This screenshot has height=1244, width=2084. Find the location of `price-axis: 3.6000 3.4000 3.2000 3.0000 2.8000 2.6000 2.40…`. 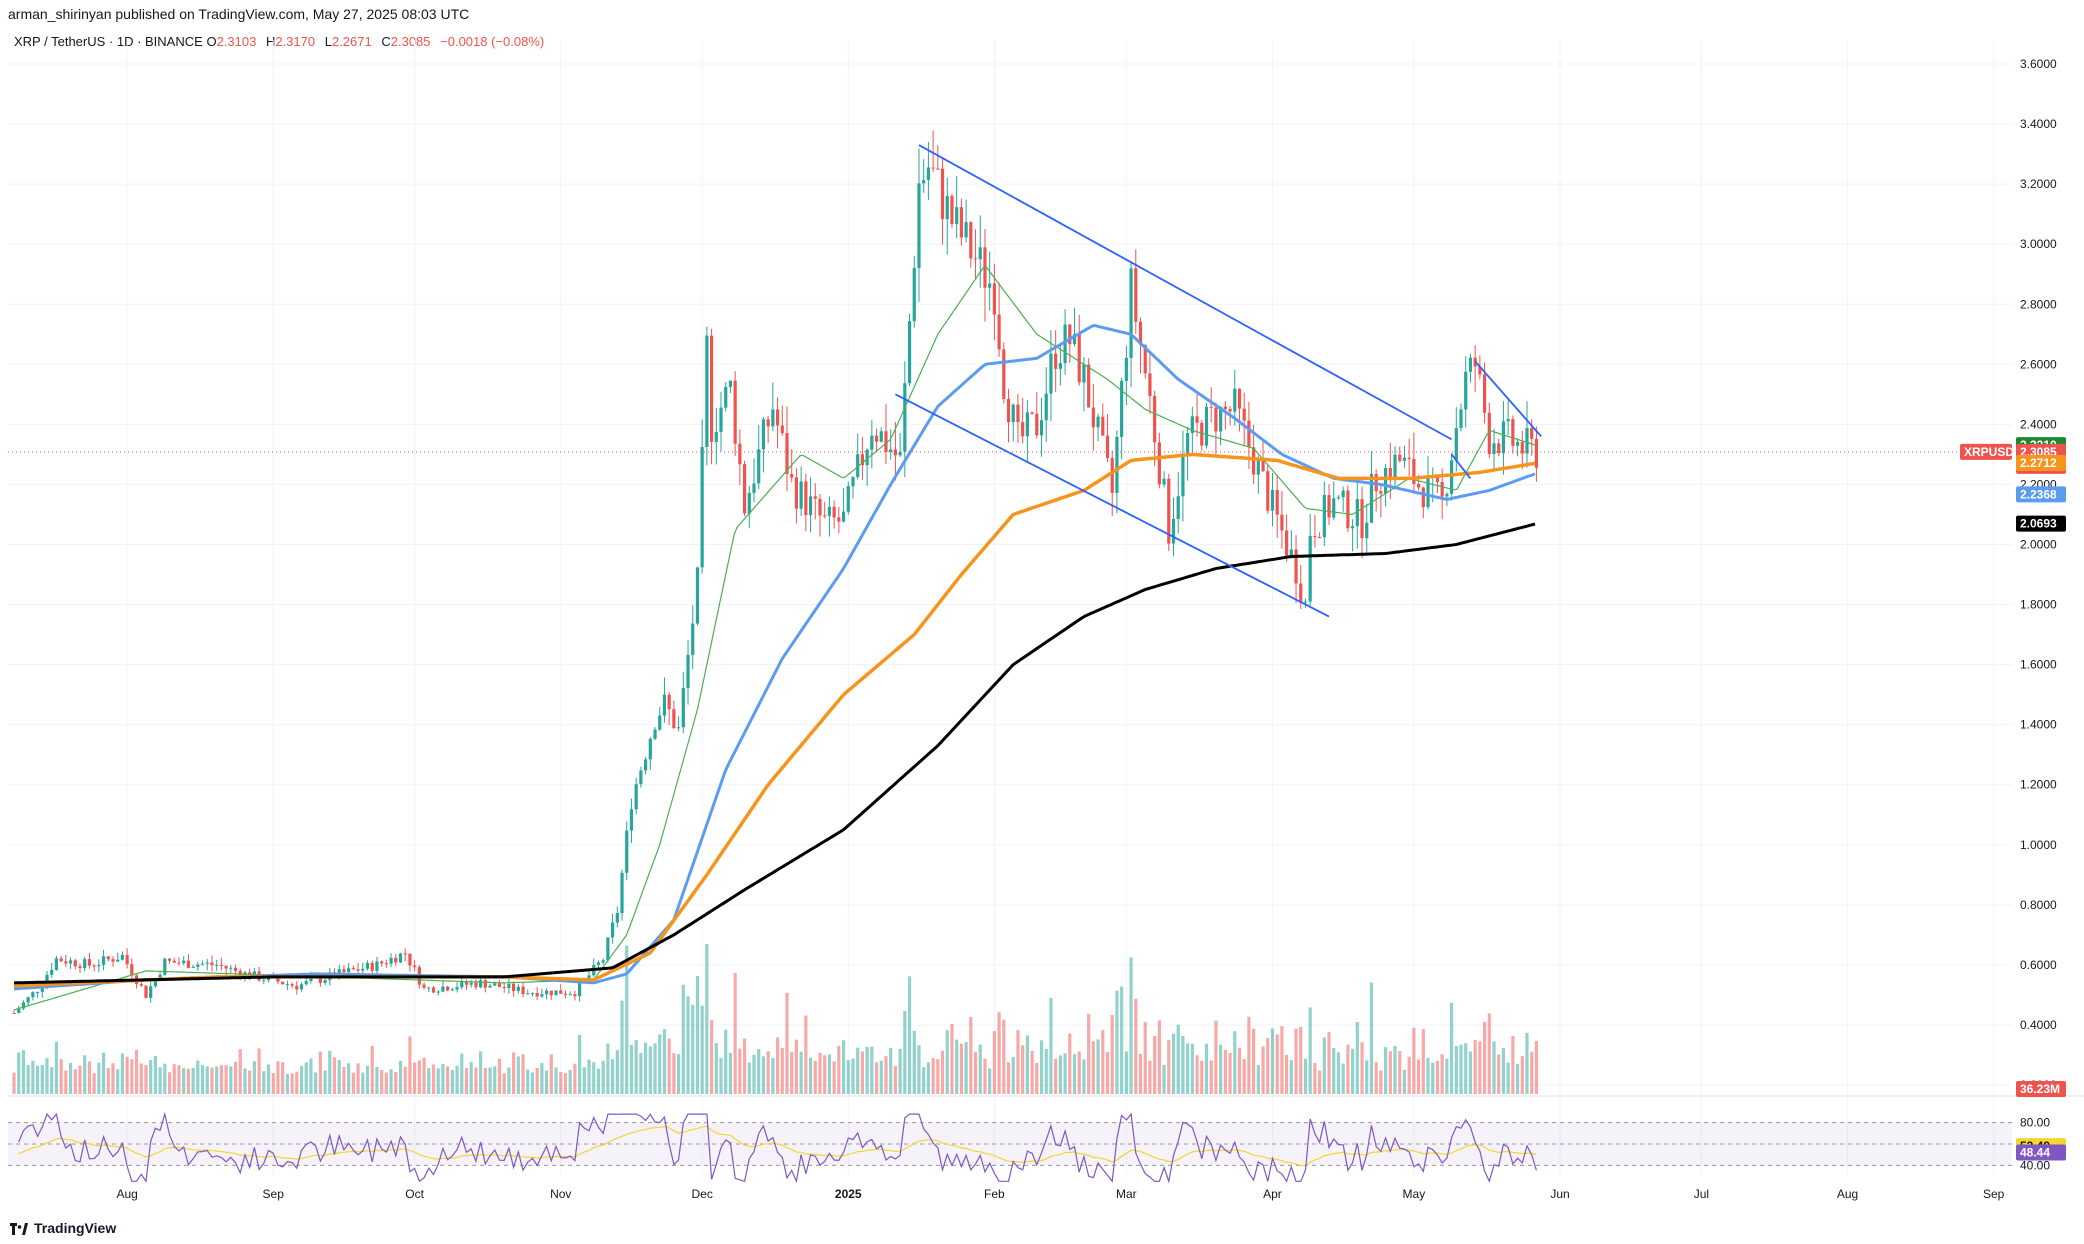

price-axis: 3.6000 3.4000 3.2000 3.0000 2.8000 2.6000 2.40… is located at coordinates (2038, 574).